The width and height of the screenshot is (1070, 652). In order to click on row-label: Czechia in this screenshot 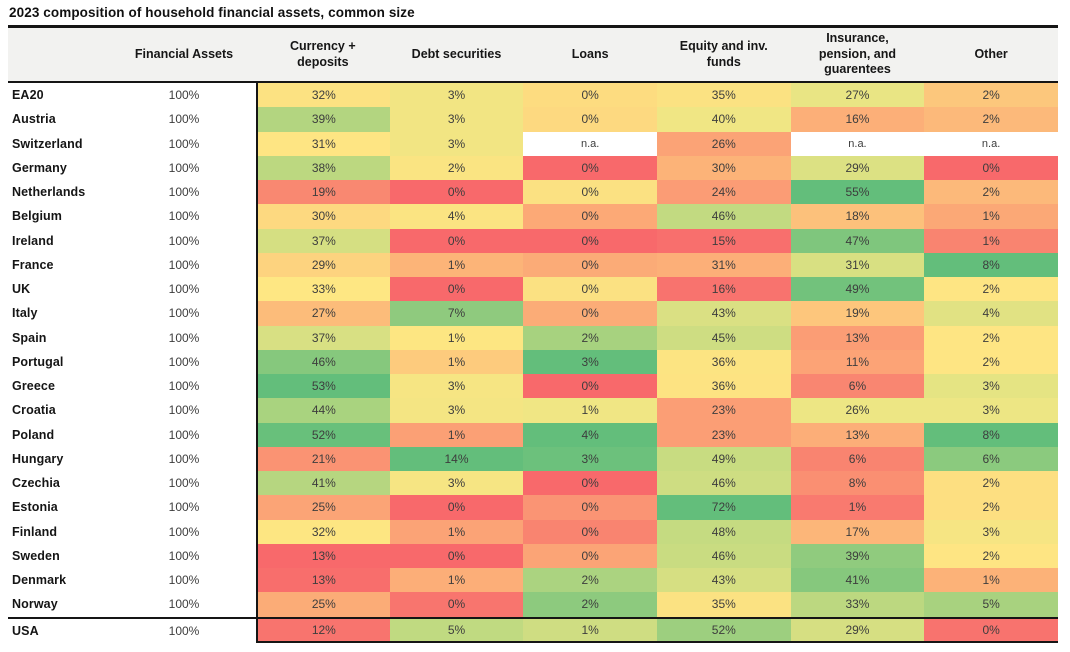, I will do `click(36, 483)`.